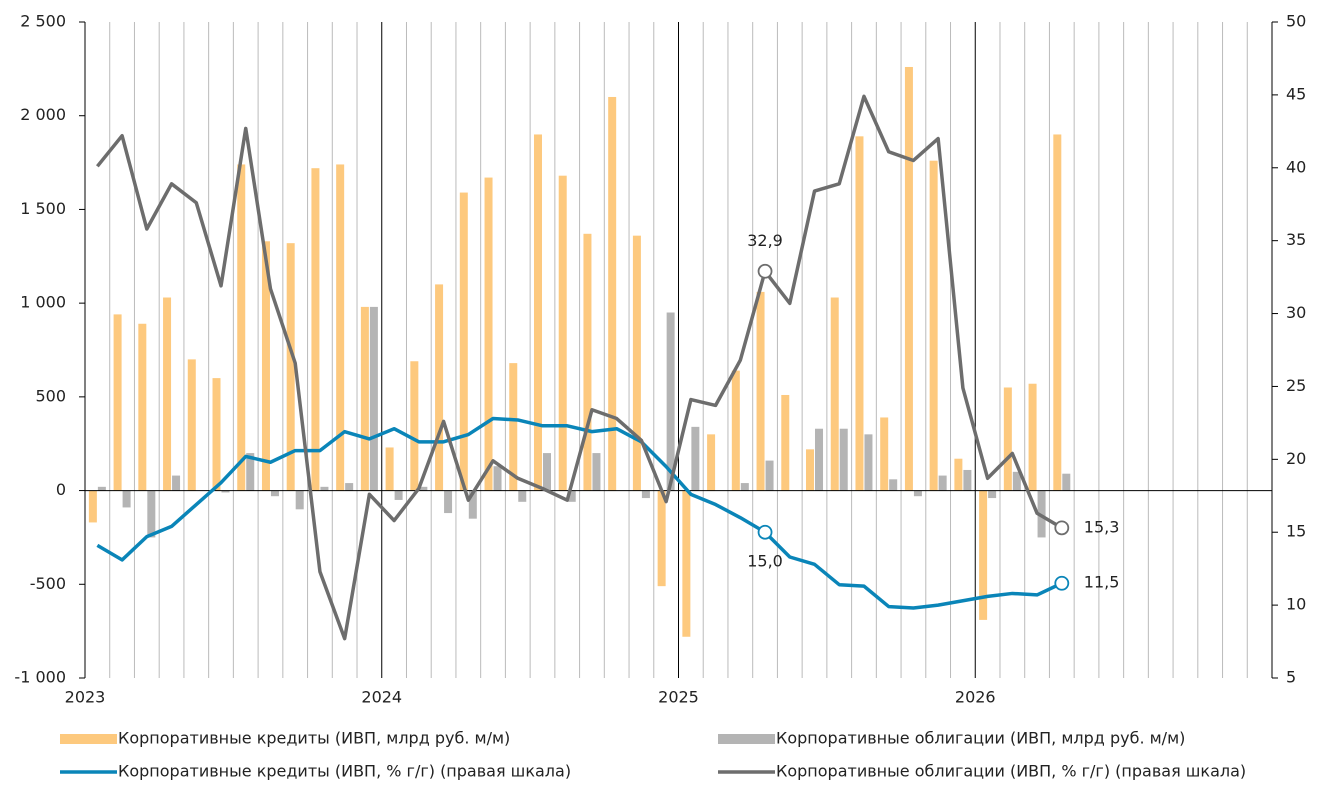 This screenshot has width=1328, height=785. I want to click on data-label: 11,5, so click(1102, 582).